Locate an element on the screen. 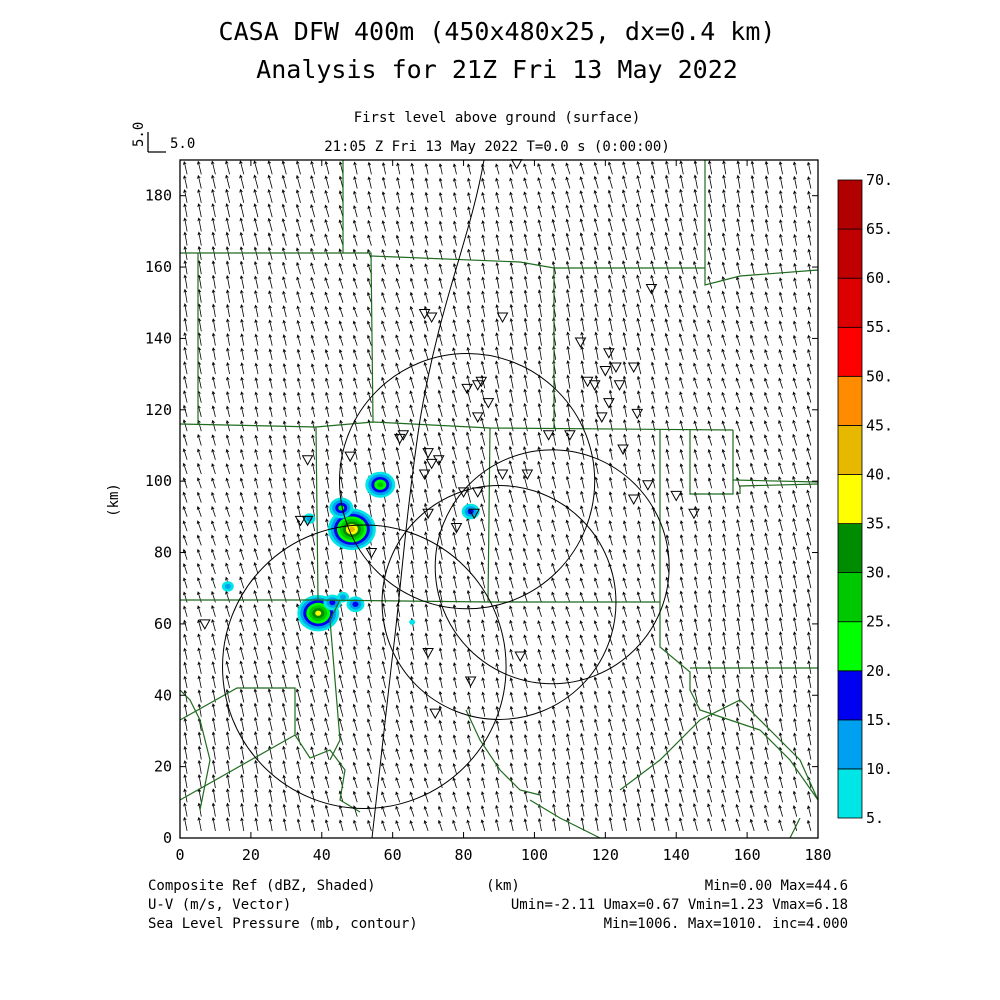  x-tick-label: 80 is located at coordinates (464, 855).